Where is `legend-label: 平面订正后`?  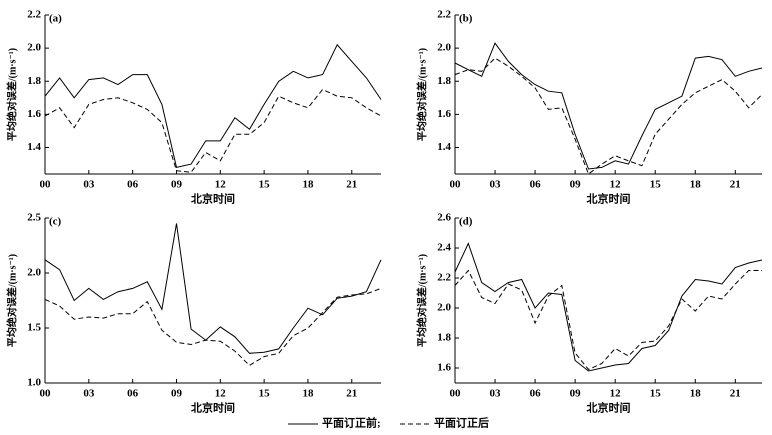
legend-label: 平面订正后 is located at coordinates (461, 423).